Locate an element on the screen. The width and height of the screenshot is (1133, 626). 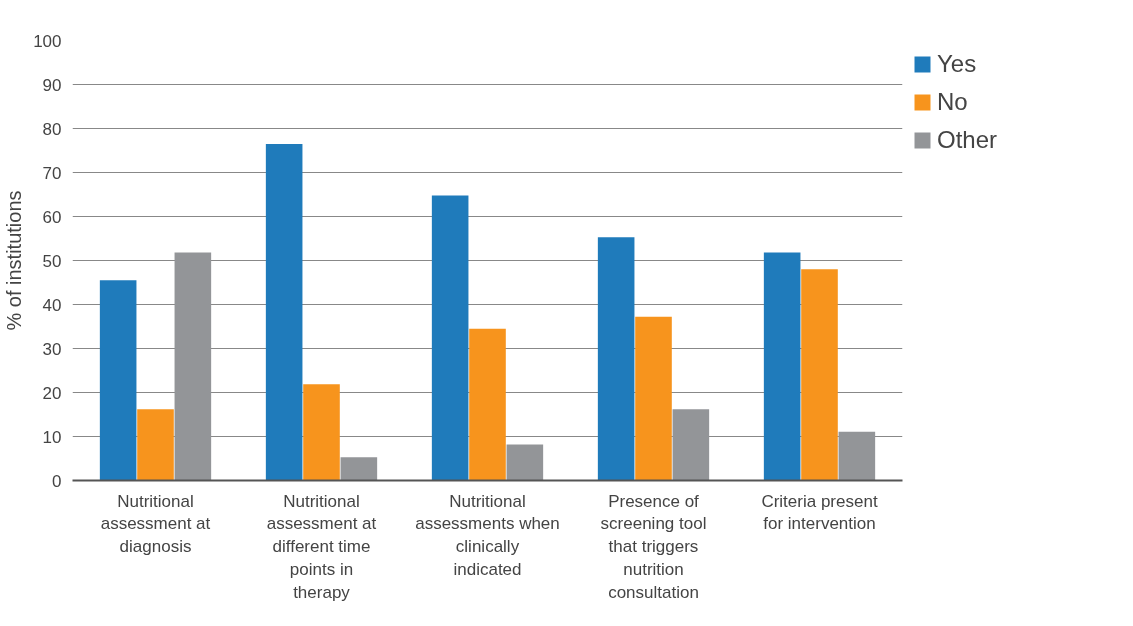
y-axis-title: % of institutions is located at coordinates (14, 260).